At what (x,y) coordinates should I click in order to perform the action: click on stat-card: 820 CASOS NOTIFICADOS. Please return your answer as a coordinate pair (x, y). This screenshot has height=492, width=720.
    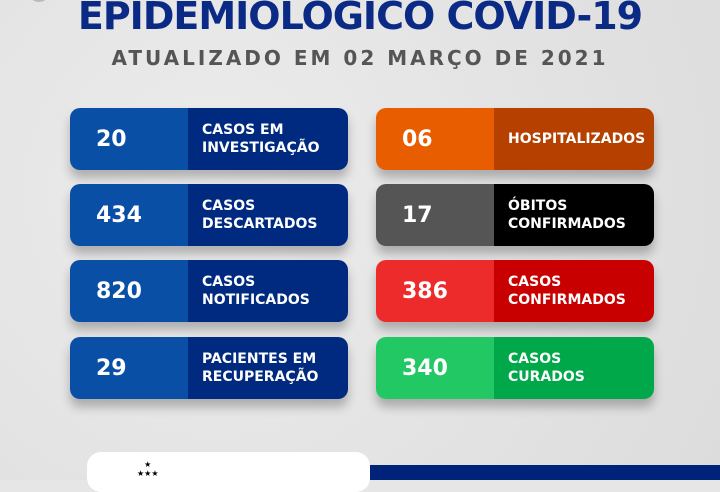
    Looking at the image, I should click on (209, 291).